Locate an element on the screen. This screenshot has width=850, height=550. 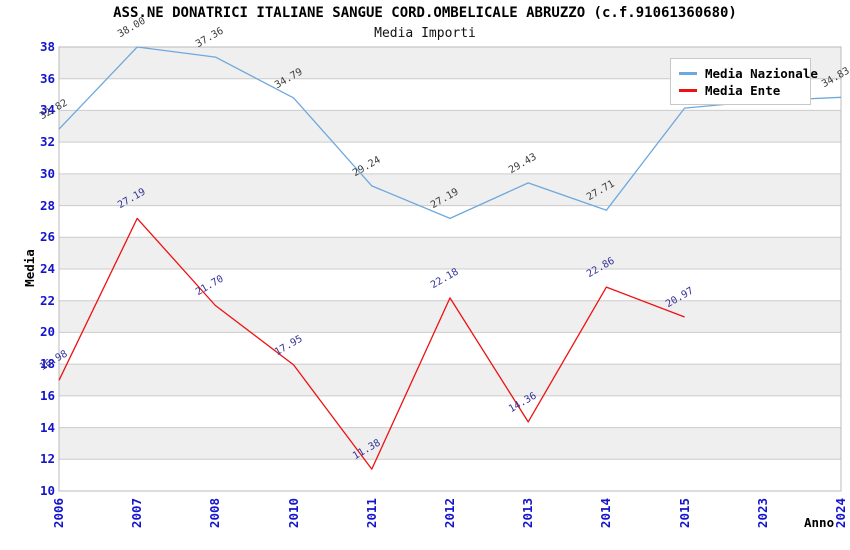
legend-label: Media Ente is located at coordinates (743, 90).